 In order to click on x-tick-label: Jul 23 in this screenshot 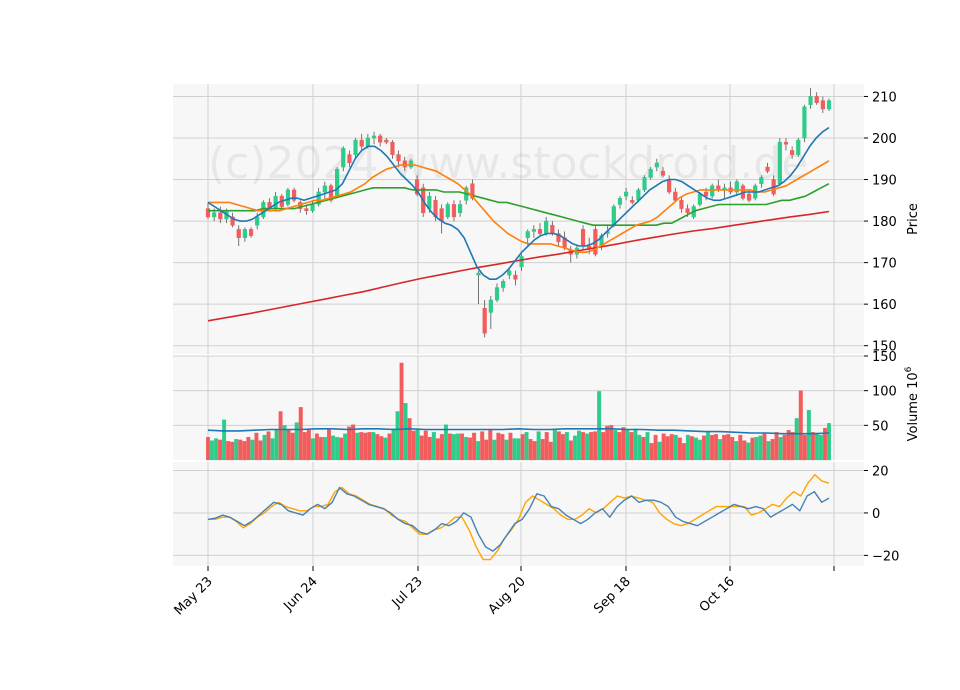, I will do `click(407, 592)`.